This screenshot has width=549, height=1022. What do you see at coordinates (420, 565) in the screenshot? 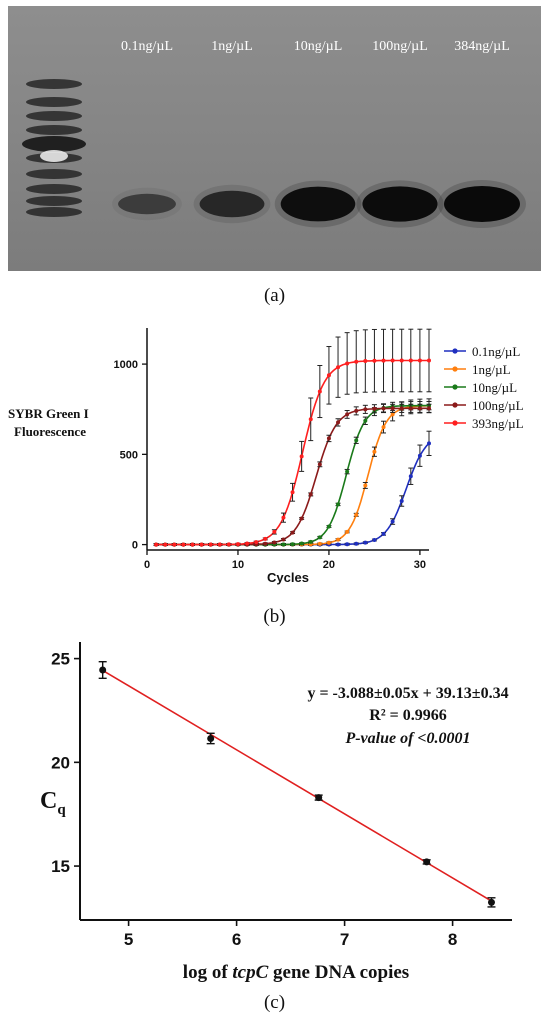
I see `x-tick-label: 30` at bounding box center [420, 565].